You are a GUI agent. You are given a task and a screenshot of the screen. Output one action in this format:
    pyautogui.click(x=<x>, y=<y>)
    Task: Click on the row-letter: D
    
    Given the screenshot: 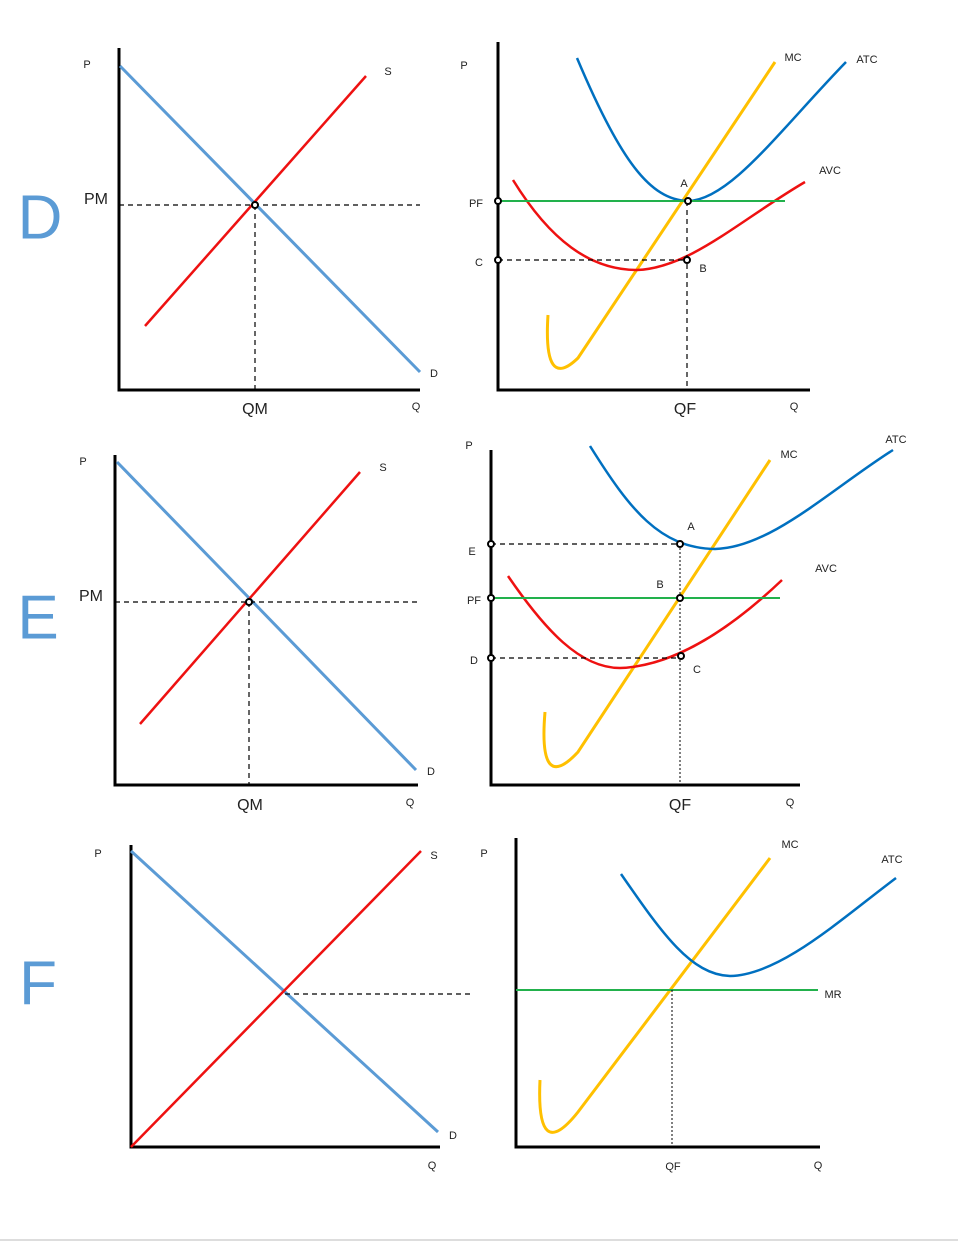 What is the action you would take?
    pyautogui.click(x=40, y=217)
    